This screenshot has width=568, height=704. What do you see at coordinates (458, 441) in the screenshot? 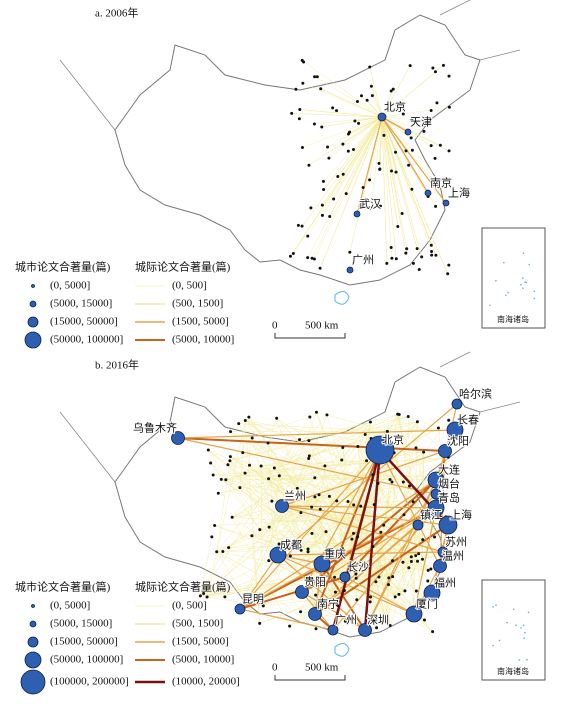
I see `city-label: 沈阳` at bounding box center [458, 441].